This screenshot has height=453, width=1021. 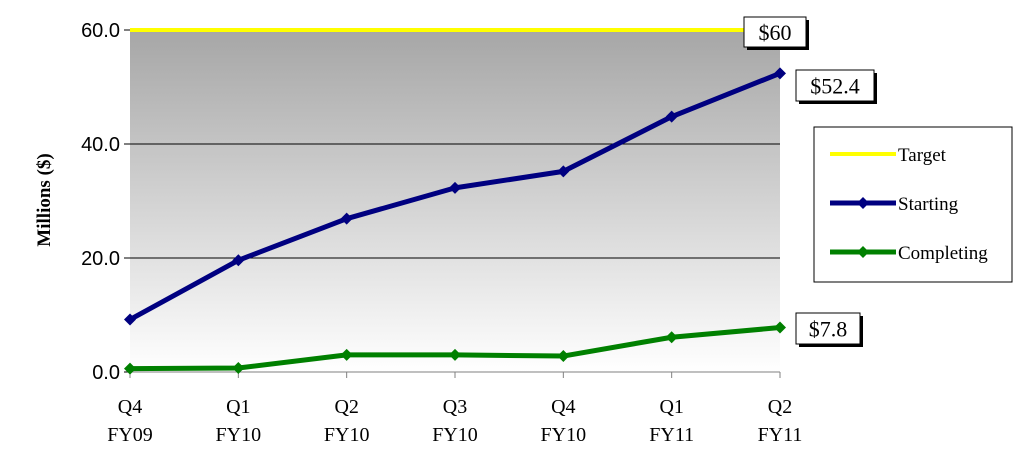 I want to click on callout-label: $7.8, so click(x=828, y=329).